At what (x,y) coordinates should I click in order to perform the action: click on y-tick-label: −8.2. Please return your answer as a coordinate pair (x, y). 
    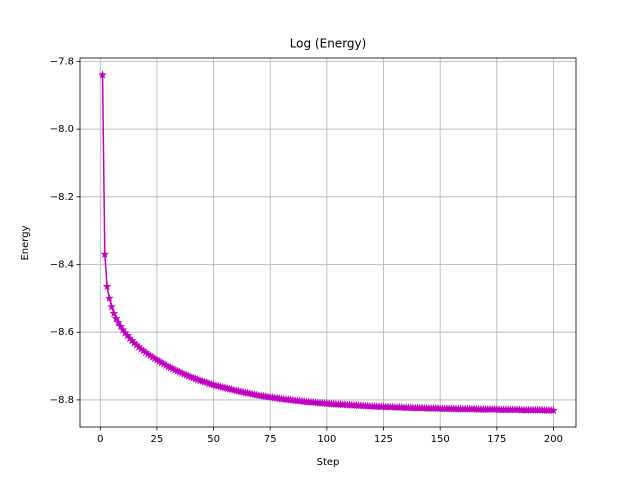
    Looking at the image, I should click on (62, 197).